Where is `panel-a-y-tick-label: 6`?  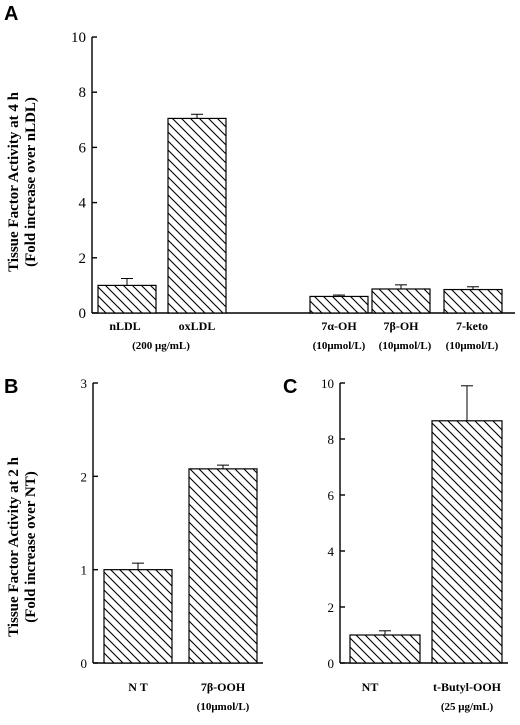
panel-a-y-tick-label: 6 is located at coordinates (83, 148).